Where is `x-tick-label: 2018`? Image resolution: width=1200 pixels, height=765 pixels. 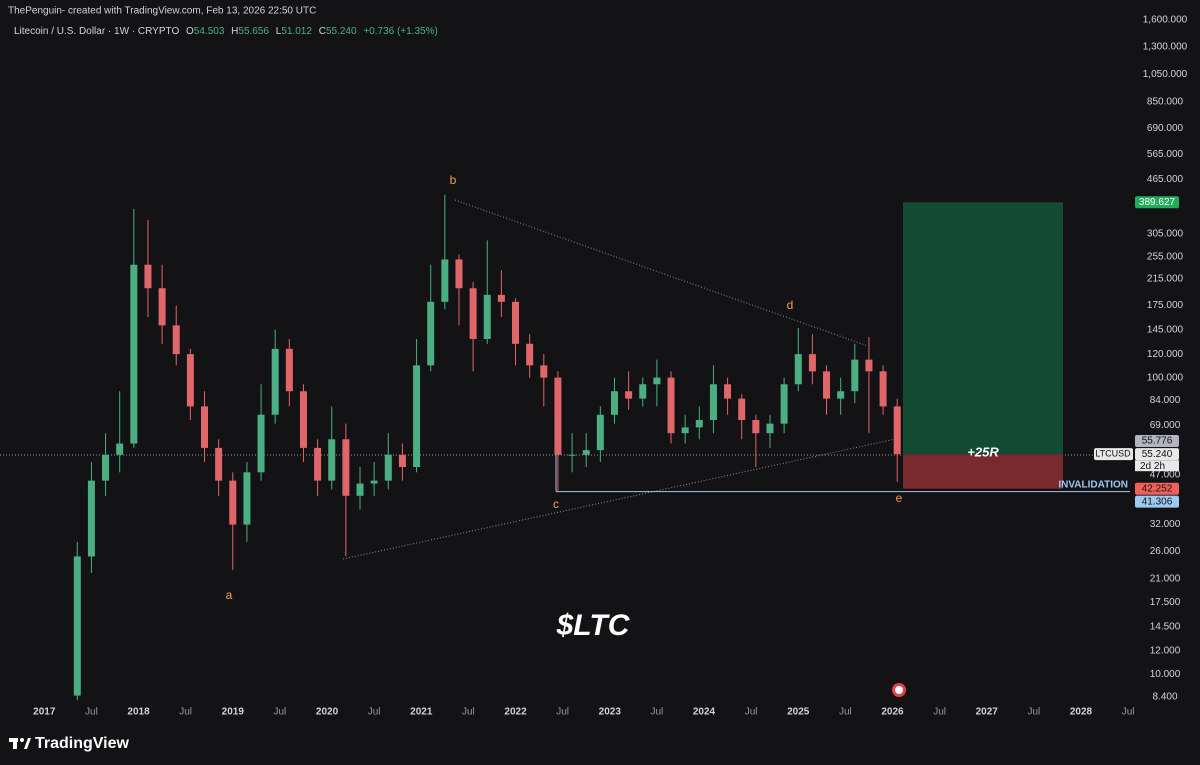
x-tick-label: 2018 is located at coordinates (138, 712).